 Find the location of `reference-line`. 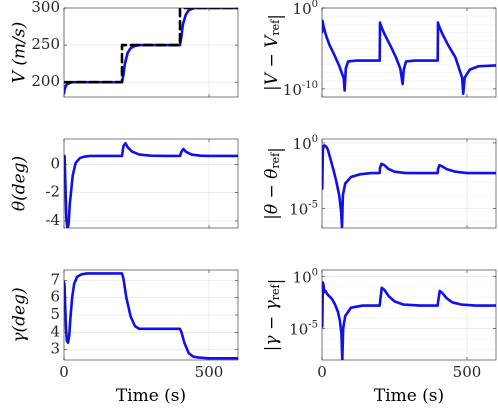

reference-line is located at coordinates (151, 46).